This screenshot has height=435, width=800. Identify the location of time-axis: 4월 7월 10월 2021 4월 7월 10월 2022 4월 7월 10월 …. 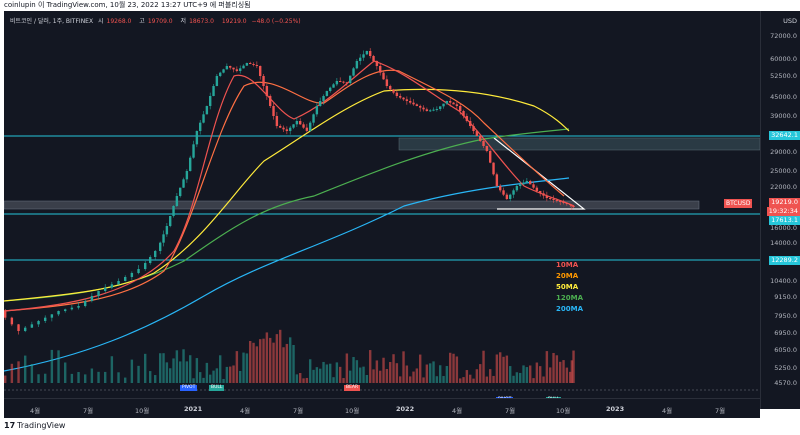
(382, 408).